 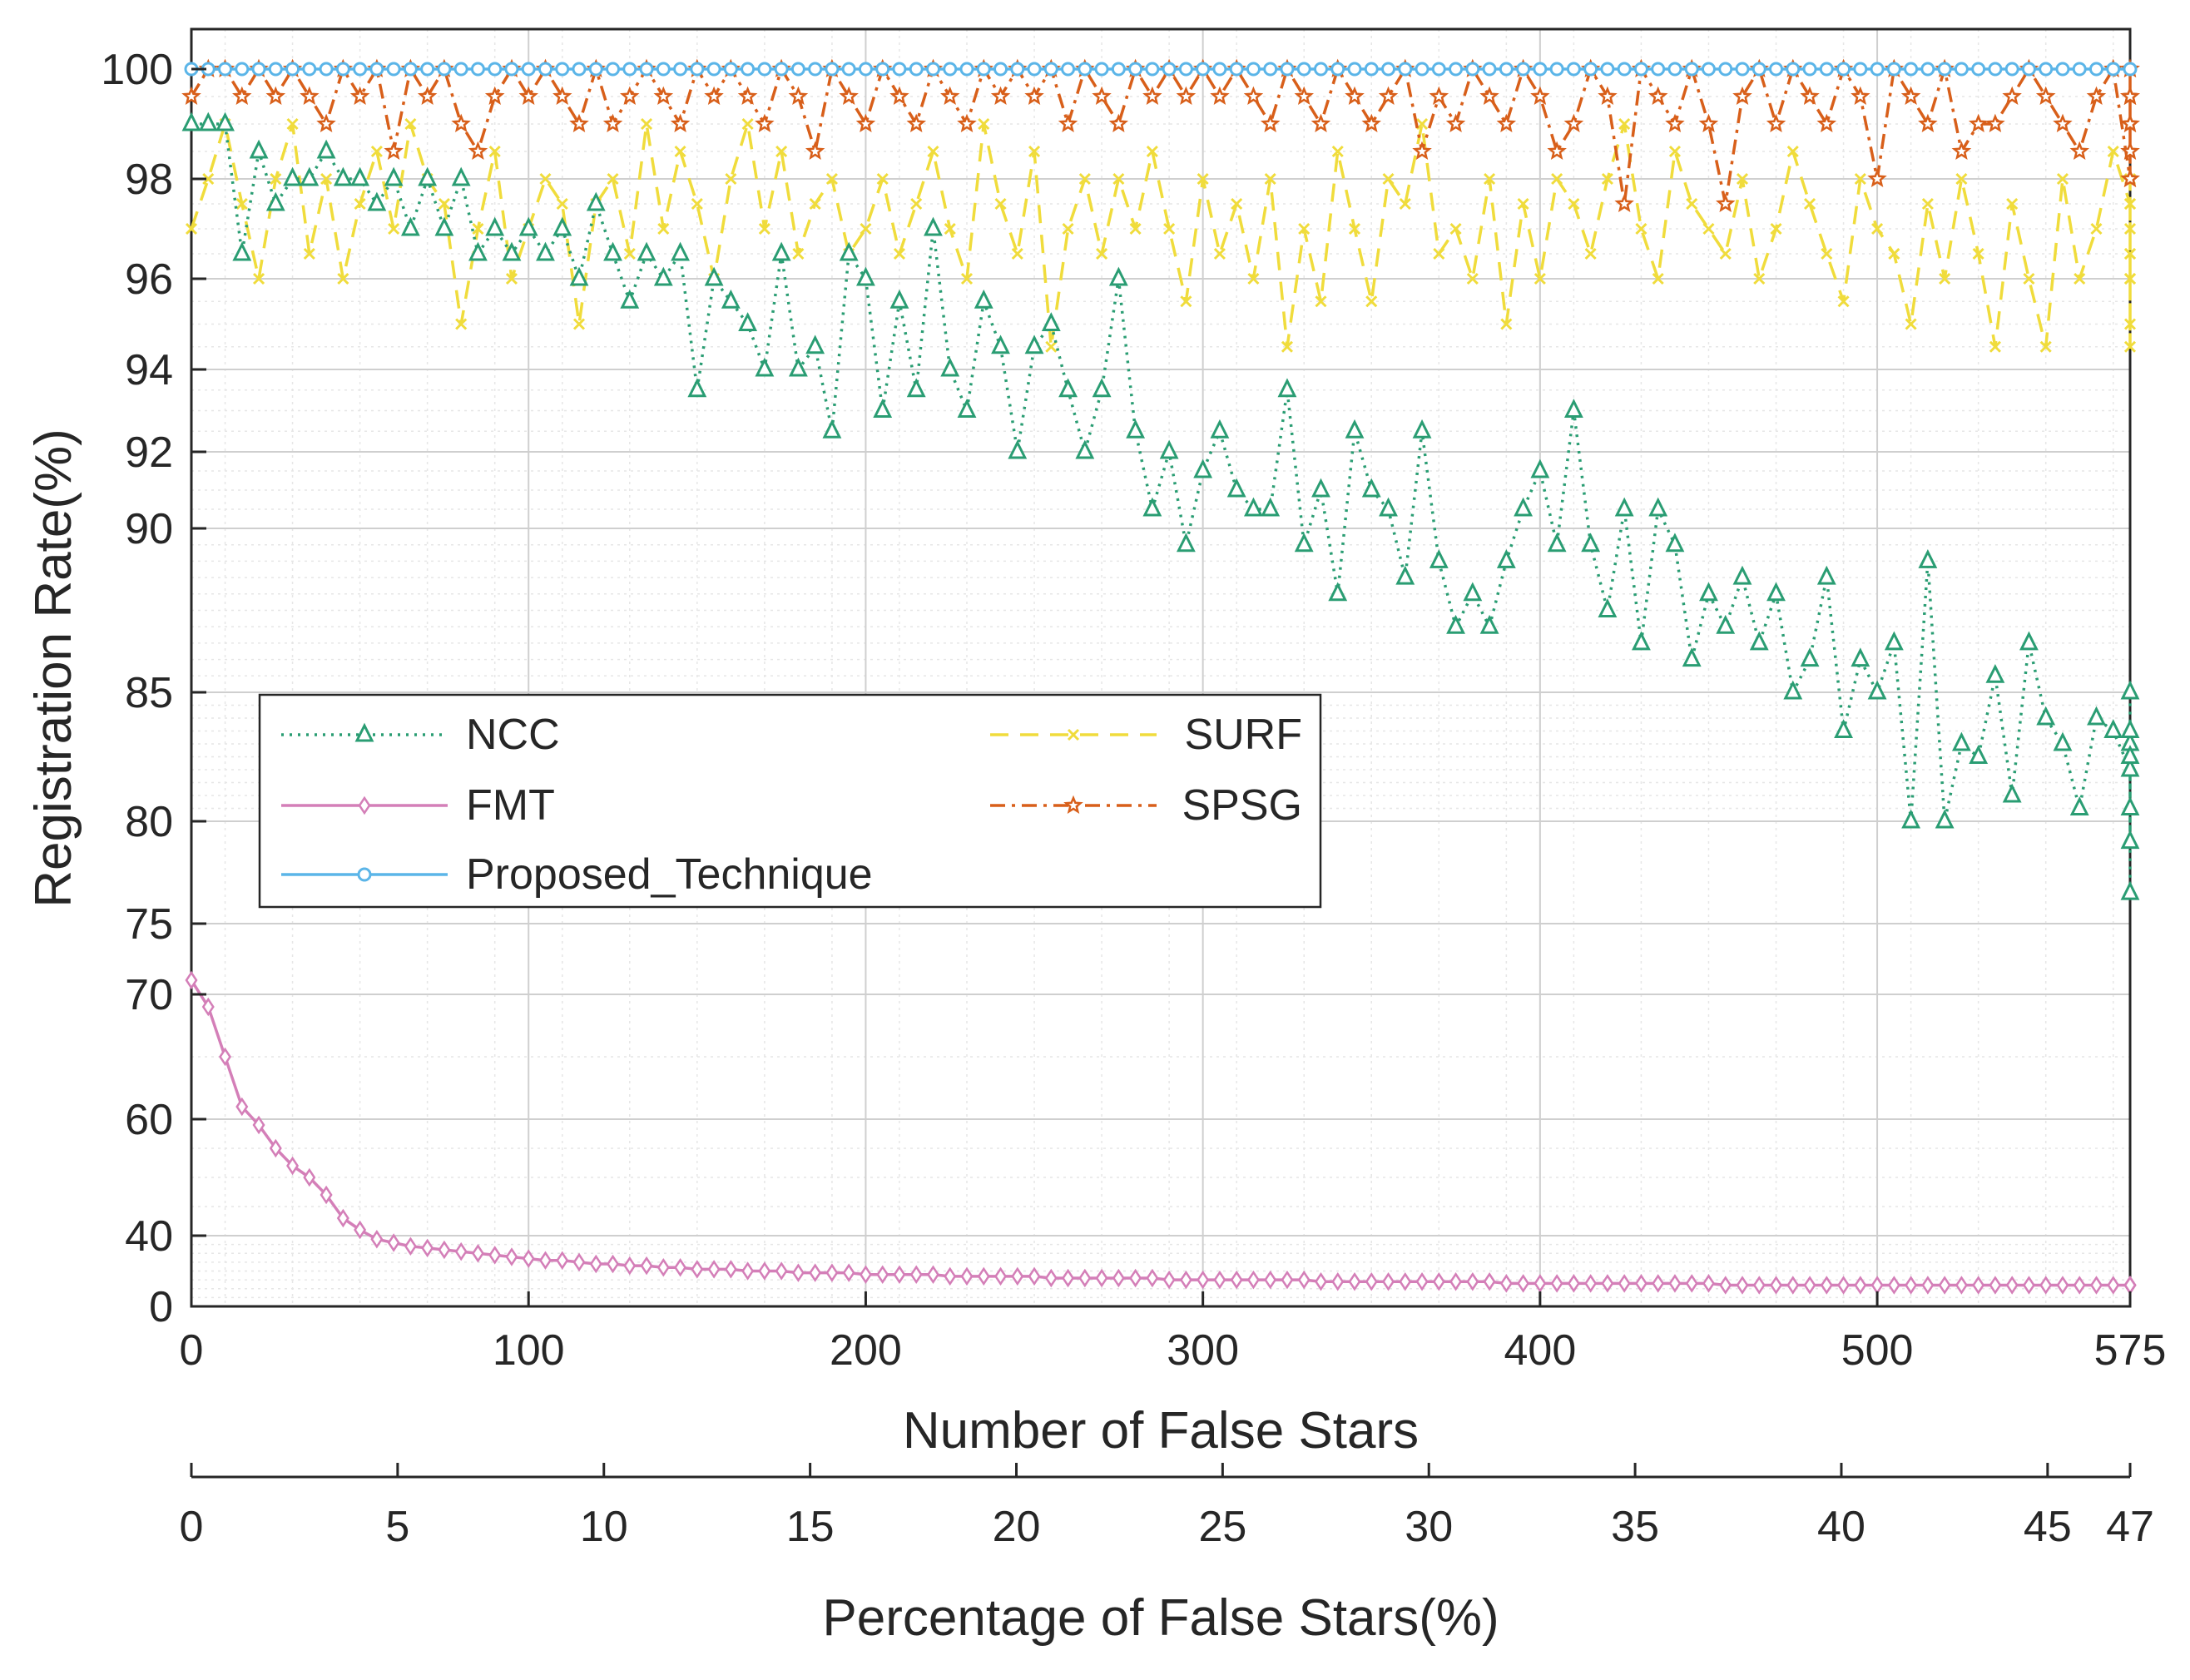 What do you see at coordinates (364, 732) in the screenshot?
I see `legend-marker-ncc` at bounding box center [364, 732].